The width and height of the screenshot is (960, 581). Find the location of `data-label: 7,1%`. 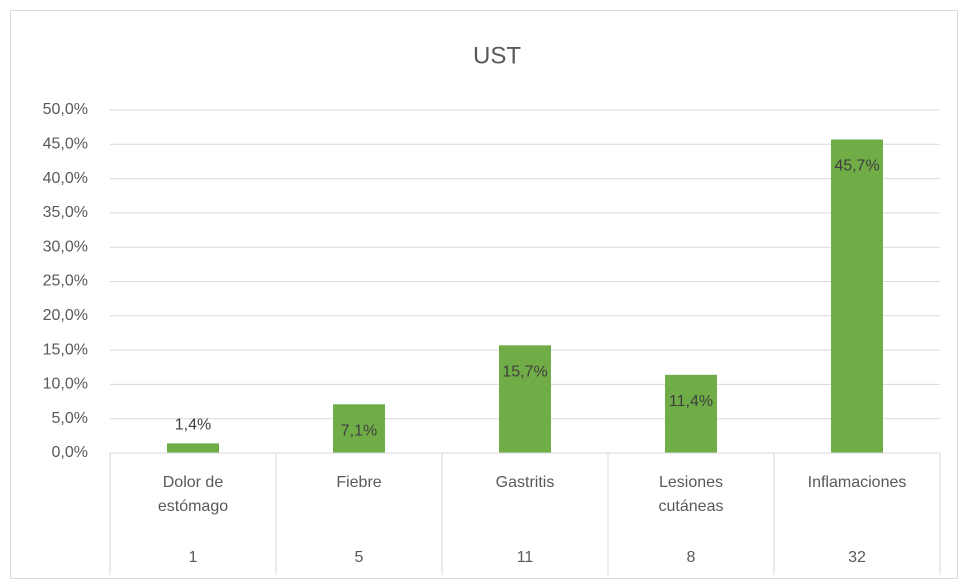

data-label: 7,1% is located at coordinates (359, 431).